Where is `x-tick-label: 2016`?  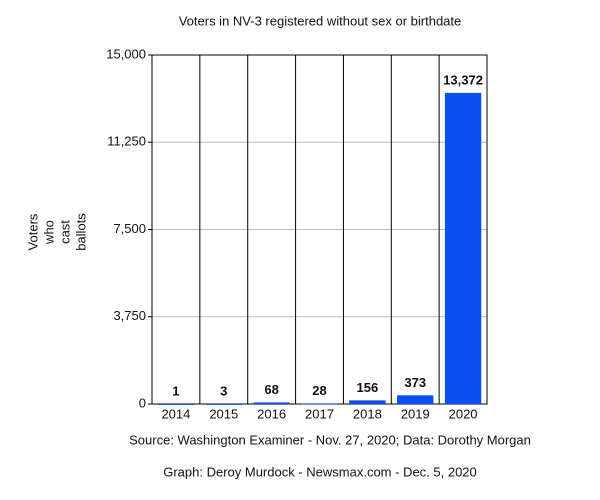 x-tick-label: 2016 is located at coordinates (271, 413).